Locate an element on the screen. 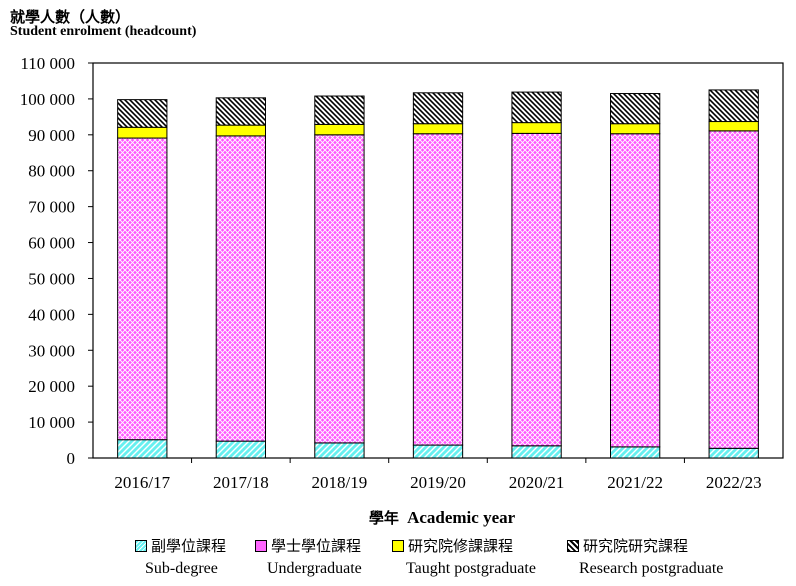 The height and width of the screenshot is (586, 796). x-axis-title-en: Academic year is located at coordinates (461, 517).